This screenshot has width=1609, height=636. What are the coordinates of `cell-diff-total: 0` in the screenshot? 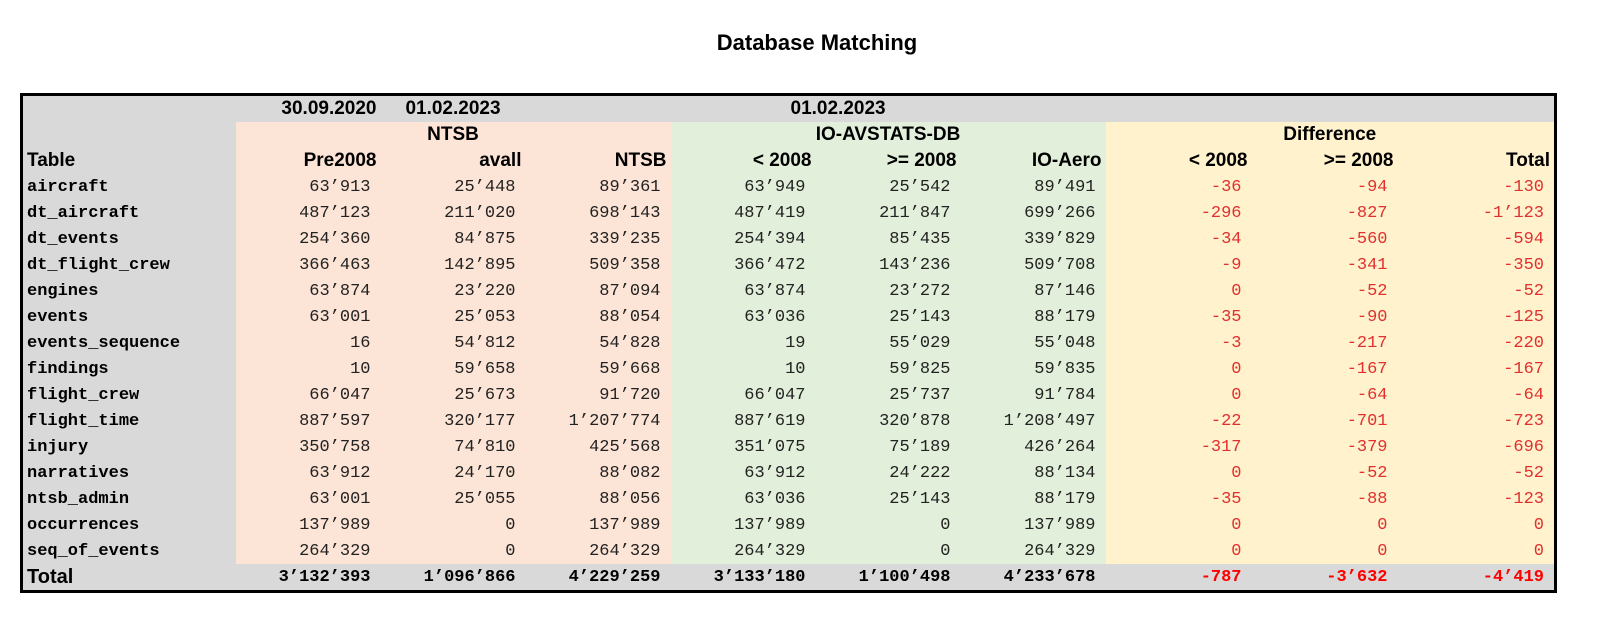 It's located at (1476, 551).